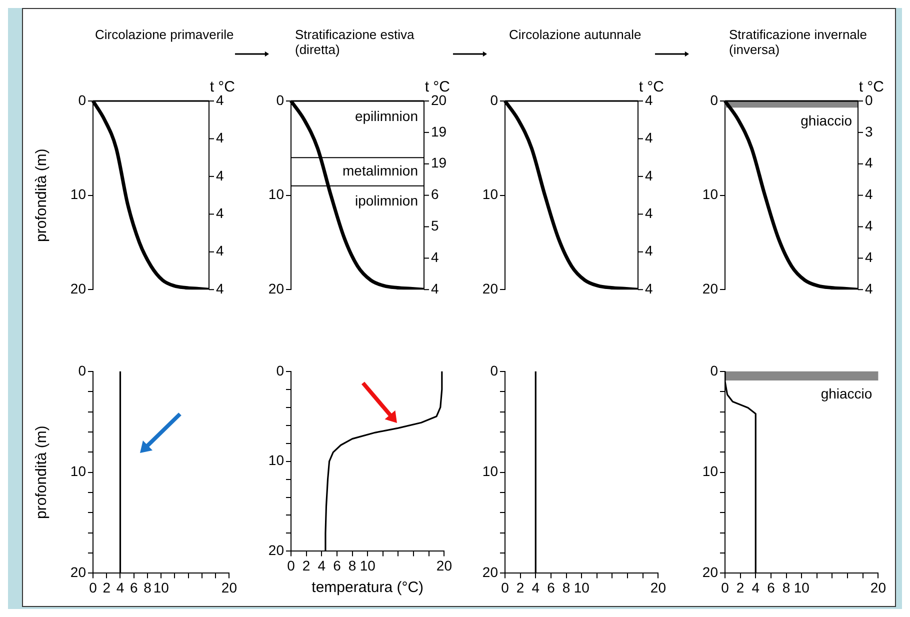 Image resolution: width=910 pixels, height=617 pixels. I want to click on x-axis-title: temperatura (°C), so click(368, 587).